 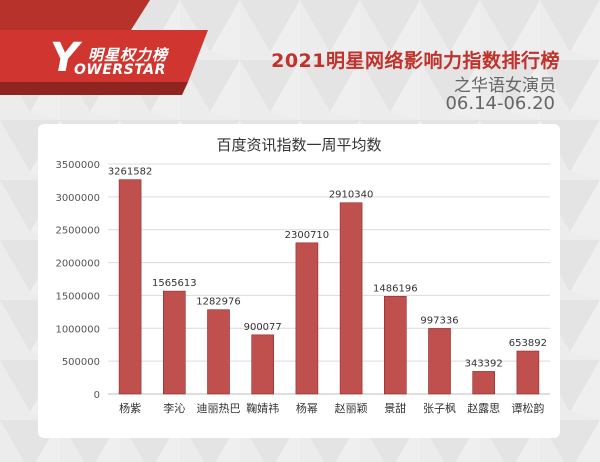 I want to click on data-label: 2910340, so click(x=351, y=195).